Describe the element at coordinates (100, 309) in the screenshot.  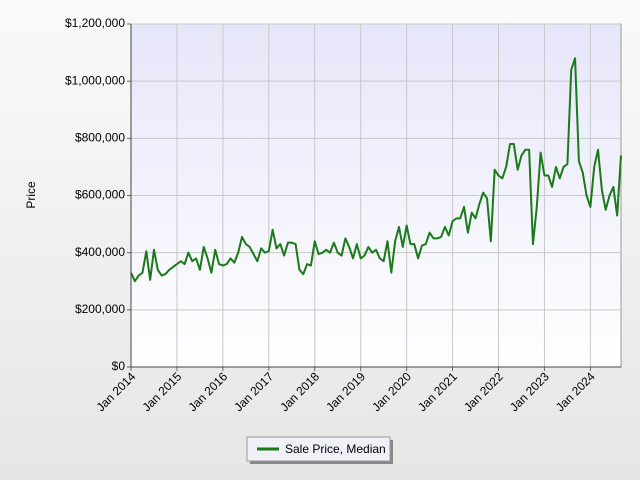
I see `y-tick-label: $200,000` at that location.